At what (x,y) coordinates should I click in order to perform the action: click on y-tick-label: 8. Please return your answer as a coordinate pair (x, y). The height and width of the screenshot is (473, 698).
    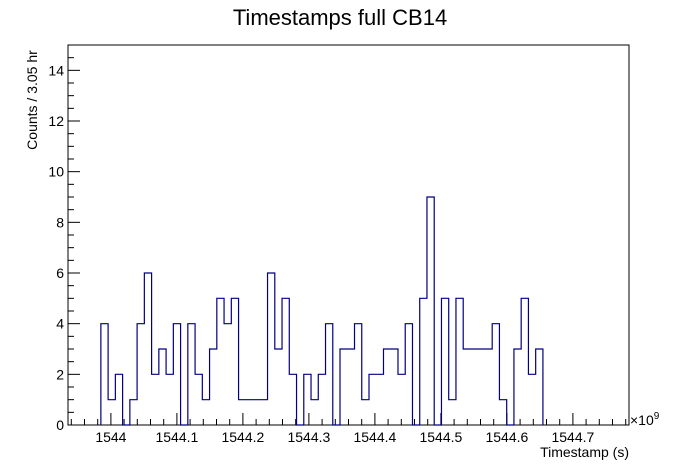
    Looking at the image, I should click on (60, 222).